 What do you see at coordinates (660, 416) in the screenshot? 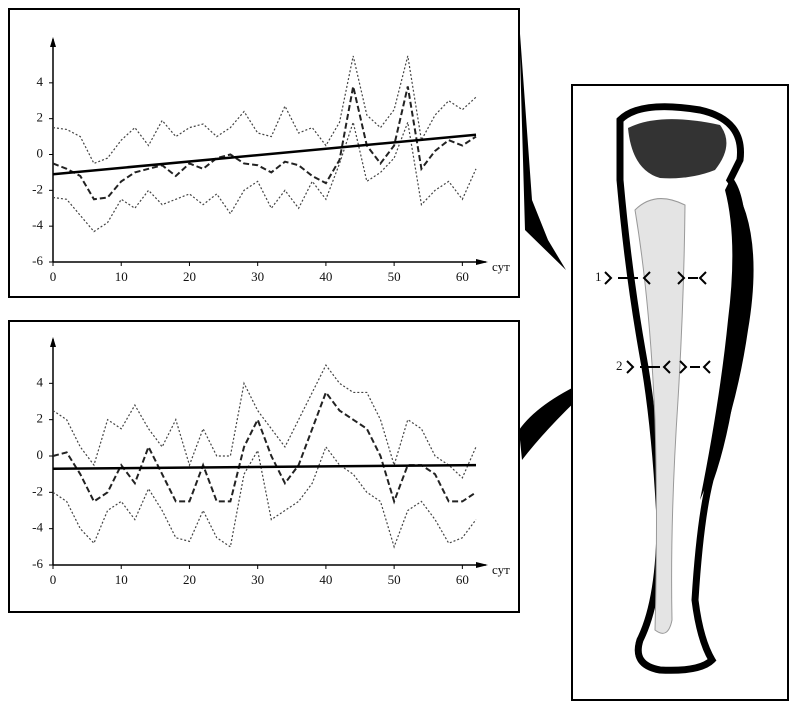
I see `marrow` at bounding box center [660, 416].